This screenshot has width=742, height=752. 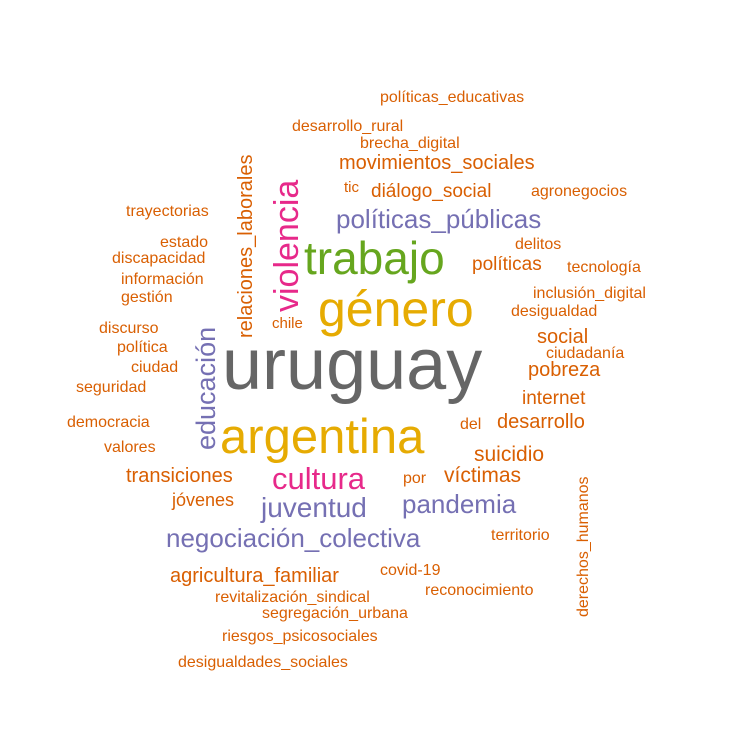 What do you see at coordinates (184, 242) in the screenshot?
I see `word-estado: estado` at bounding box center [184, 242].